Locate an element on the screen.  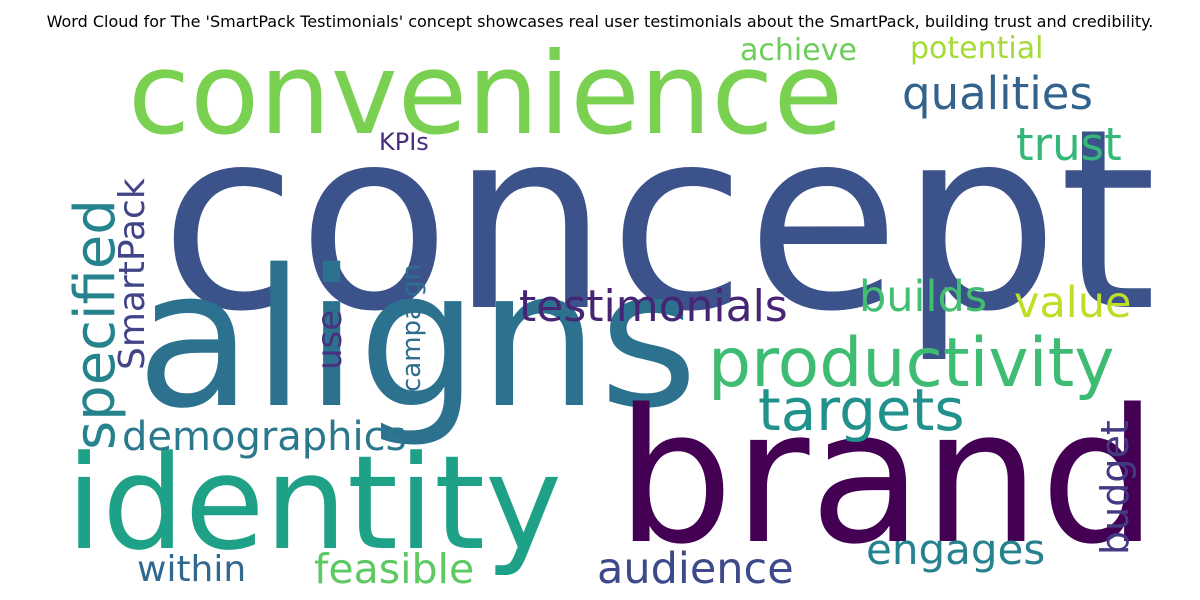
word-achieve: achieve is located at coordinates (798, 50).